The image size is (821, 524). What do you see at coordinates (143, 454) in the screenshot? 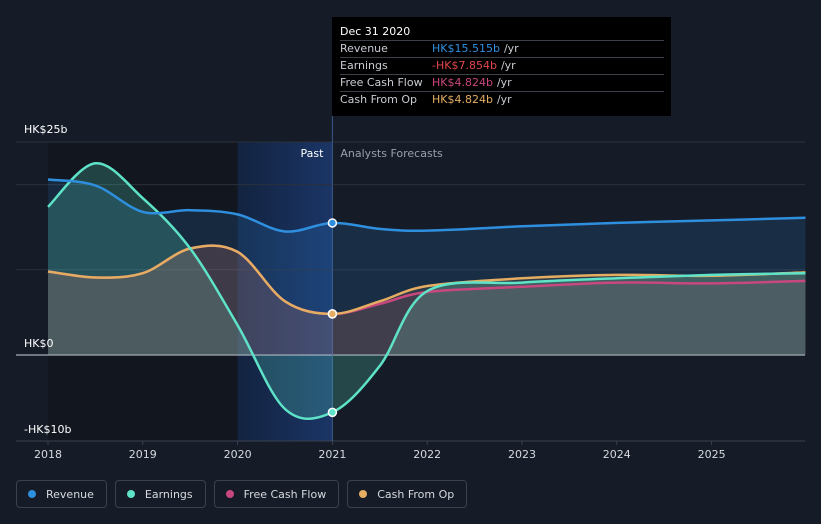
I see `x-tick-label: 2019` at bounding box center [143, 454].